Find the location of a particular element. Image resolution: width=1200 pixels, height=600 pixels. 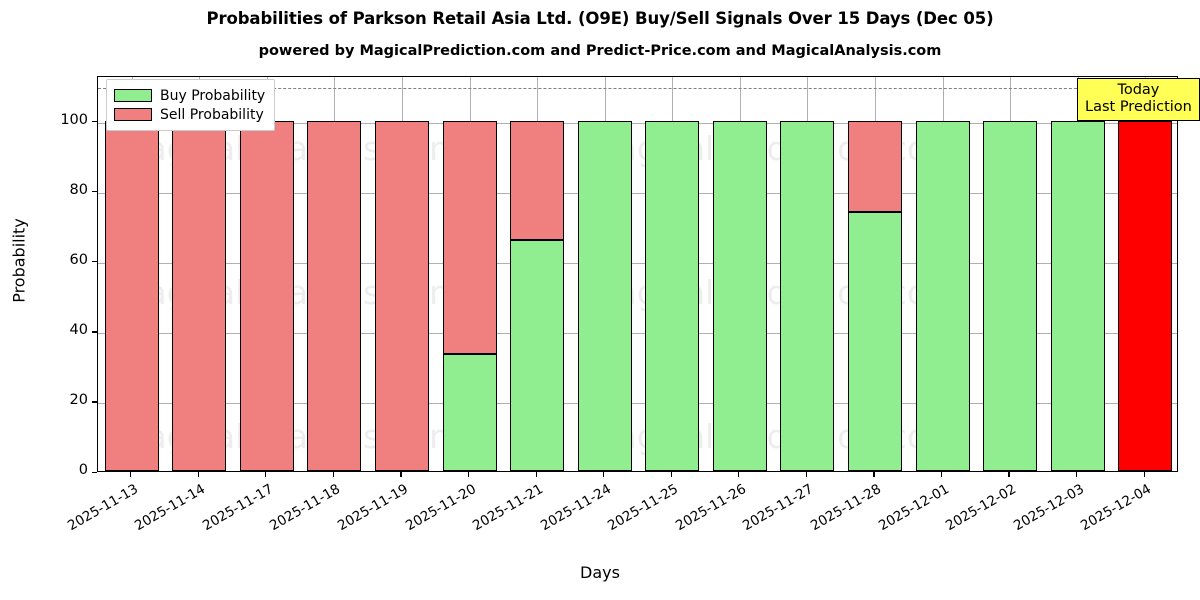

y-tick-label: 100 is located at coordinates (74, 119).